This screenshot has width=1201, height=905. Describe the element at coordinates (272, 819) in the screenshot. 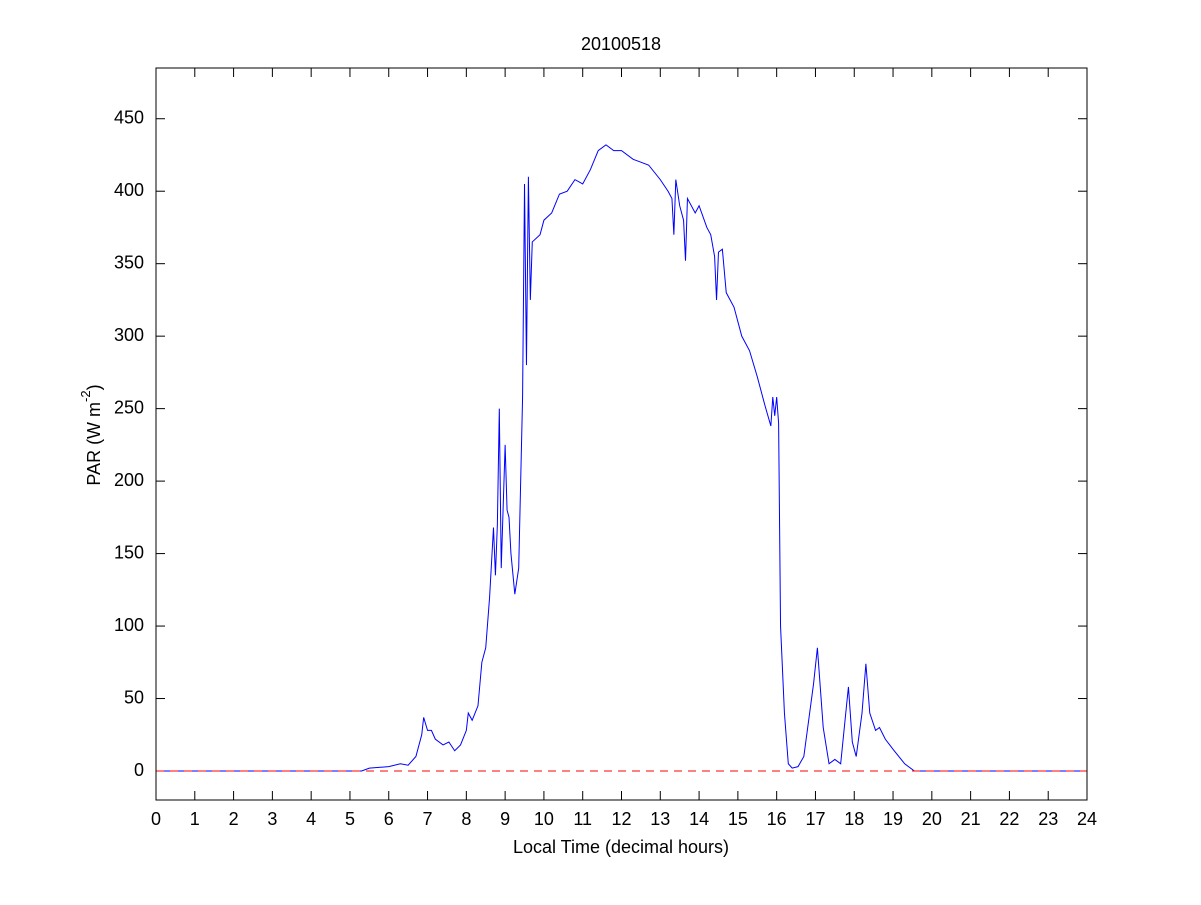

I see `x-tick-label: 3` at that location.